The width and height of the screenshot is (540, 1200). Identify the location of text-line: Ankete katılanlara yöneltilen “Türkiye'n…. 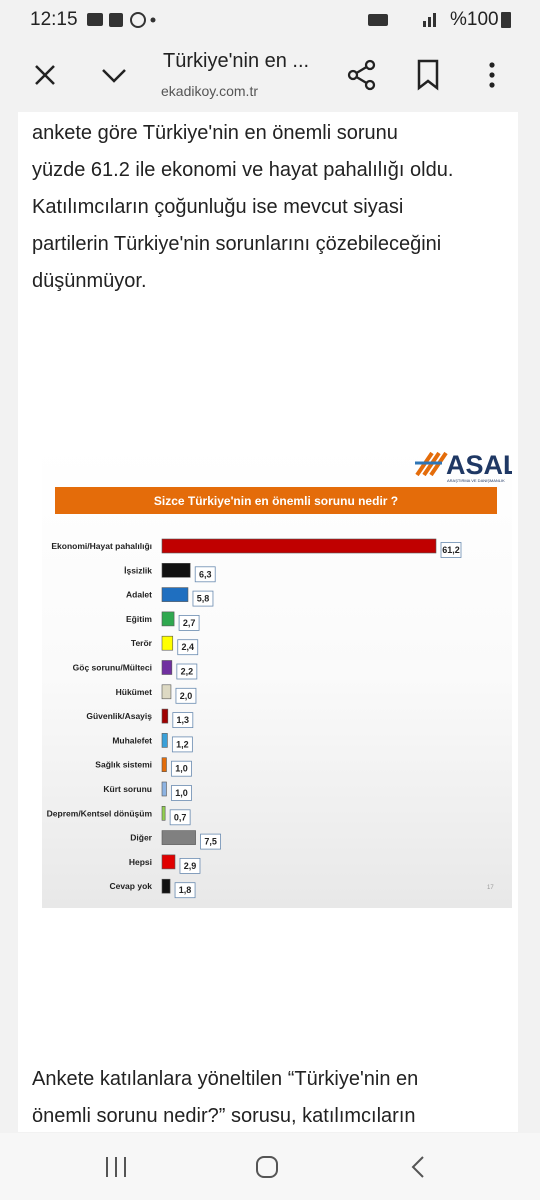
(225, 1079).